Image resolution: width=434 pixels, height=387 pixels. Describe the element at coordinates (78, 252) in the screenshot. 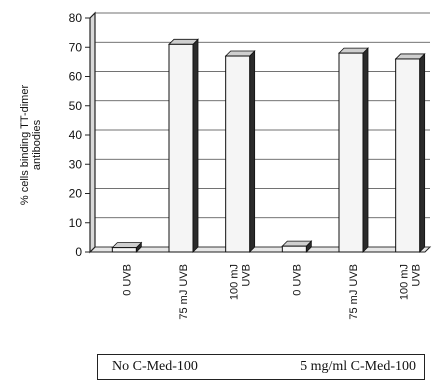

I see `y-tick-label: 0` at that location.